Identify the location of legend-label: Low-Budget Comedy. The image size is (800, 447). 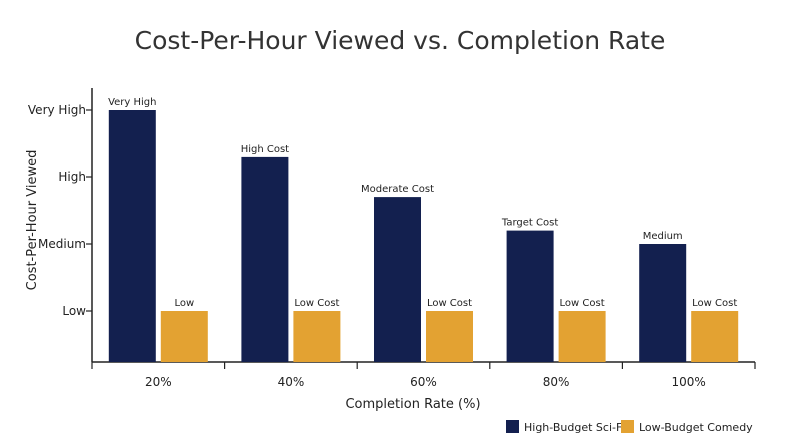
(696, 427).